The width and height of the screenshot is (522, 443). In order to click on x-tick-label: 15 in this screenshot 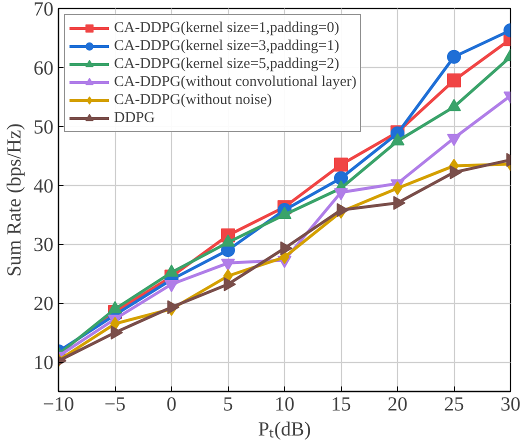, I will do `click(341, 405)`.